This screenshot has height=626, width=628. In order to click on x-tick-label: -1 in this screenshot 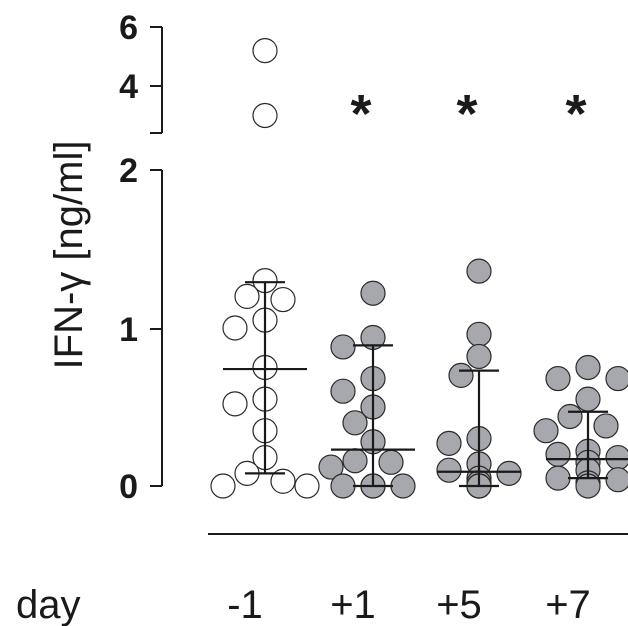, I will do `click(245, 604)`.